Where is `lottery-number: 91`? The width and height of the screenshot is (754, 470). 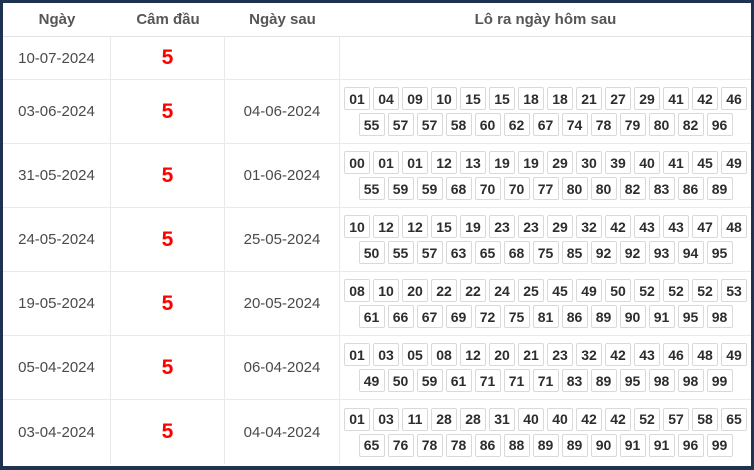 lottery-number: 91 is located at coordinates (661, 316).